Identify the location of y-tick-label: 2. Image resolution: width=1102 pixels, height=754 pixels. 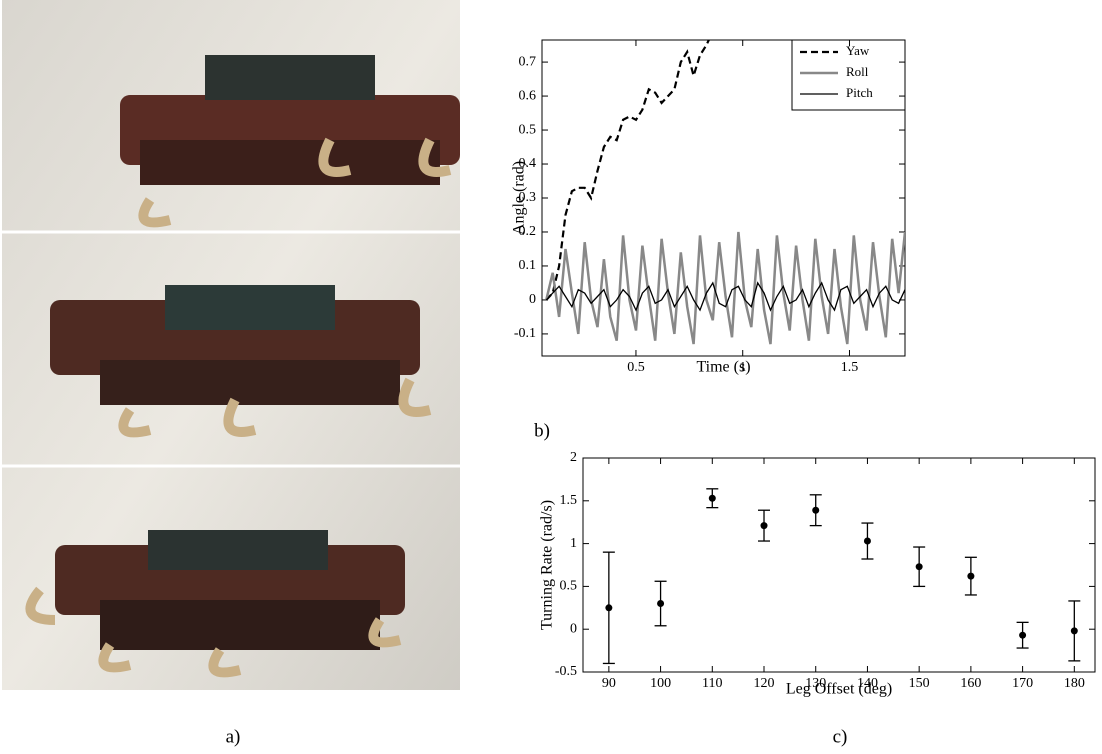
(573, 457).